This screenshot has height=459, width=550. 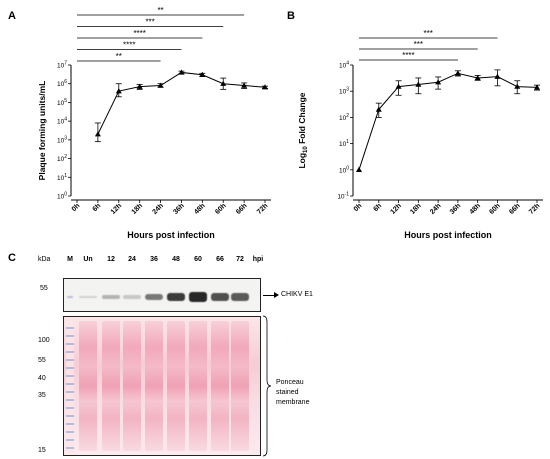 I want to click on x-tick-label: 6h, so click(x=377, y=207).